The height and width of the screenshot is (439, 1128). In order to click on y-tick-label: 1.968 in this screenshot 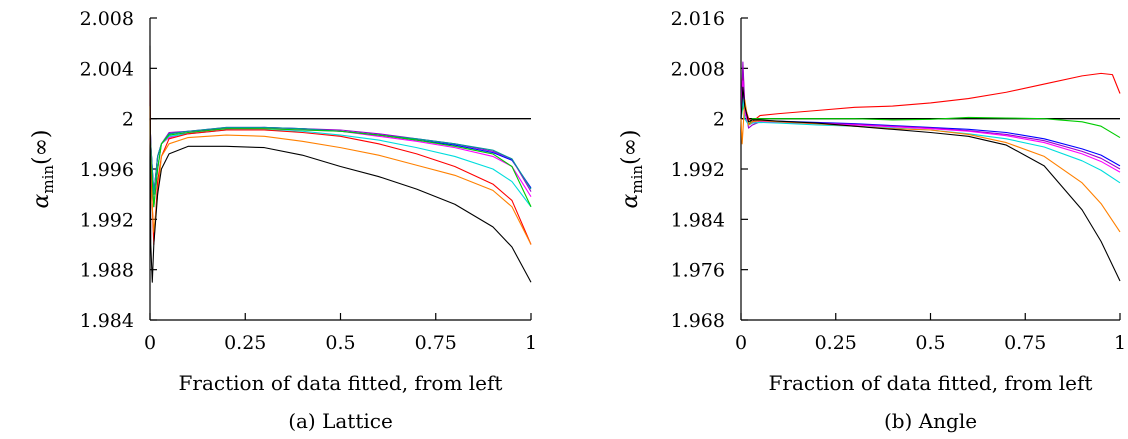, I will do `click(698, 321)`.